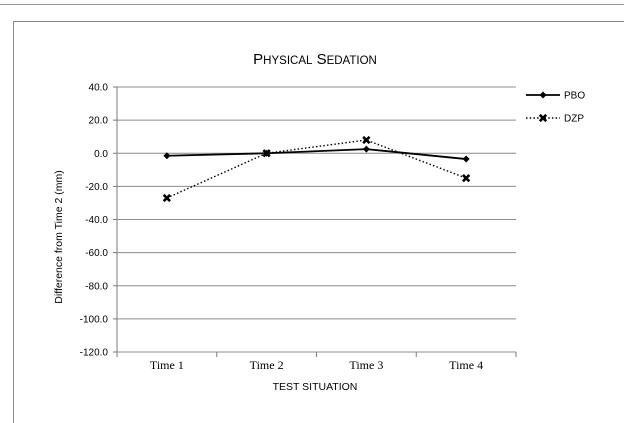 Image resolution: width=624 pixels, height=423 pixels. I want to click on x-tick-label: Time 2, so click(267, 365).